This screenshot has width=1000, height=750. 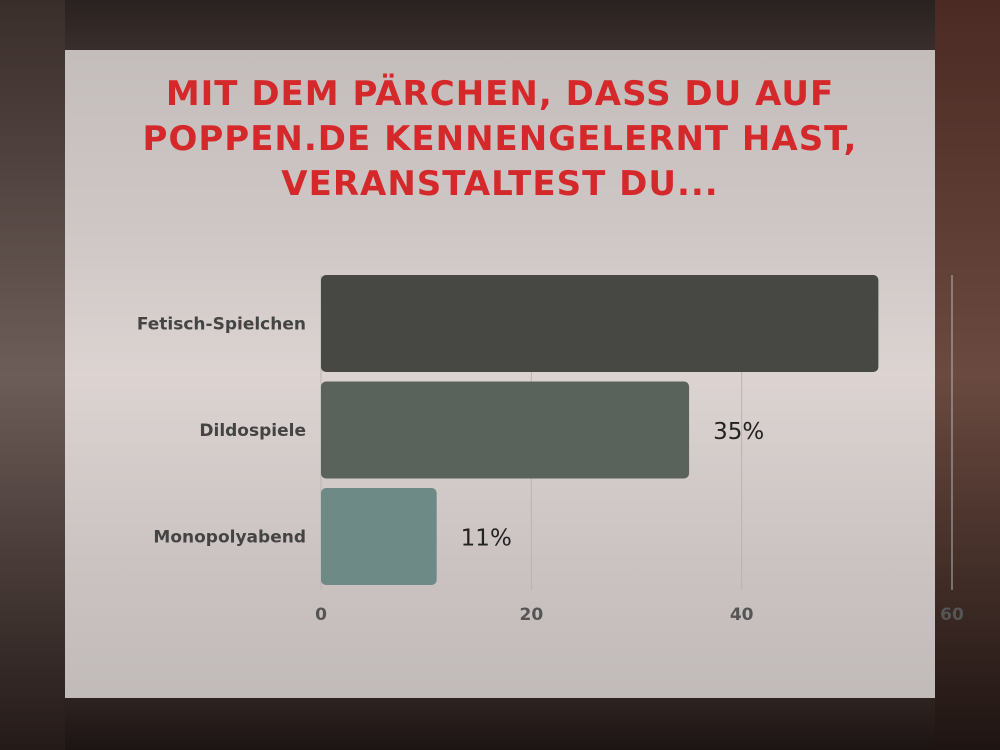 I want to click on x-tick-label: 60, so click(x=952, y=615).